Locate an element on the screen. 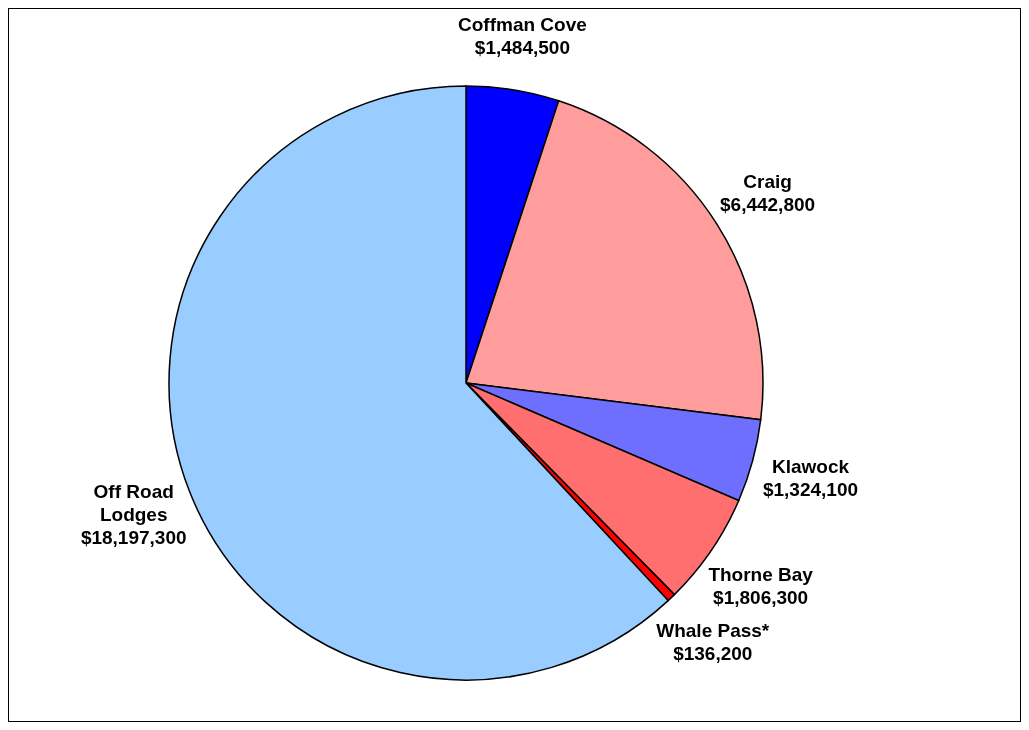  data-label: $136,200 is located at coordinates (713, 653).